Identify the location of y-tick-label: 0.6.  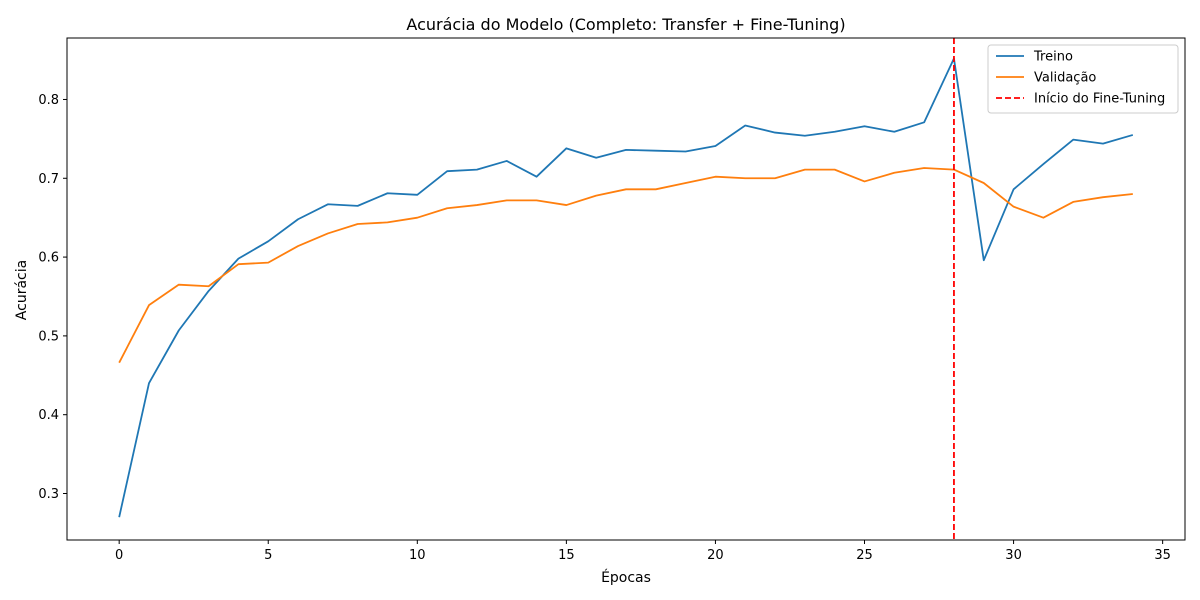
(48, 258).